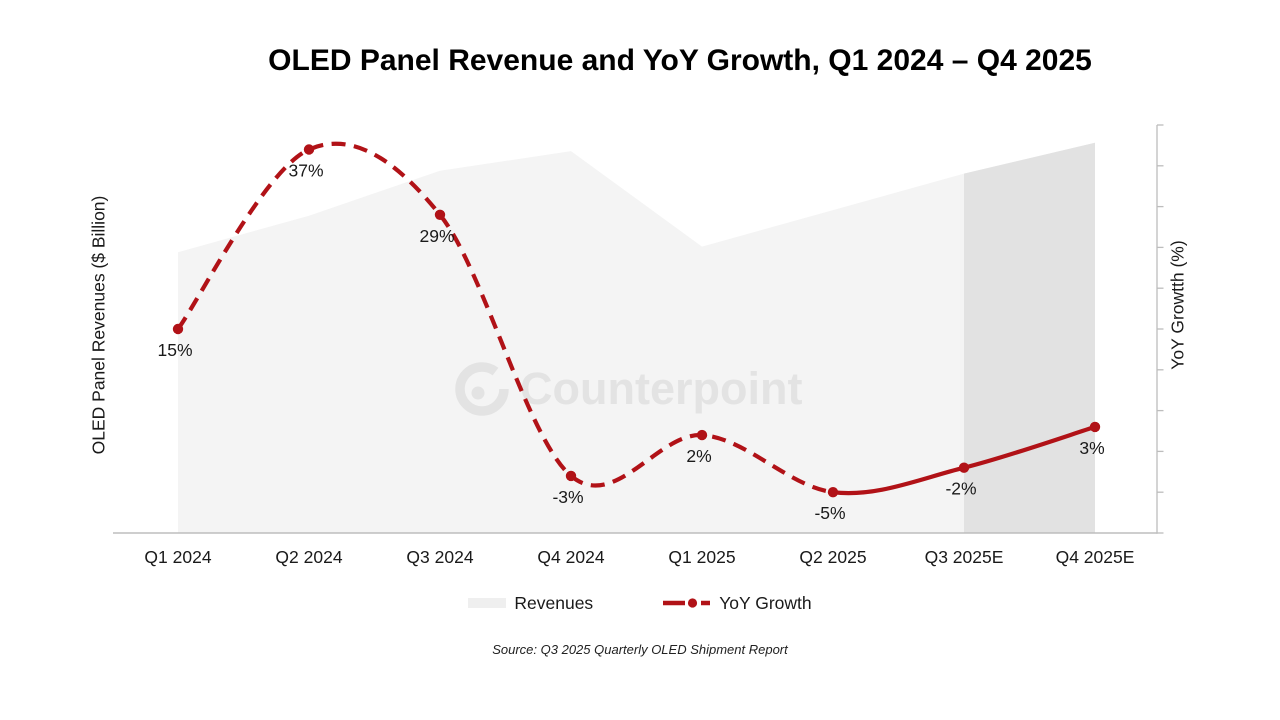  I want to click on x-tick-label: Q1 2025, so click(701, 557).